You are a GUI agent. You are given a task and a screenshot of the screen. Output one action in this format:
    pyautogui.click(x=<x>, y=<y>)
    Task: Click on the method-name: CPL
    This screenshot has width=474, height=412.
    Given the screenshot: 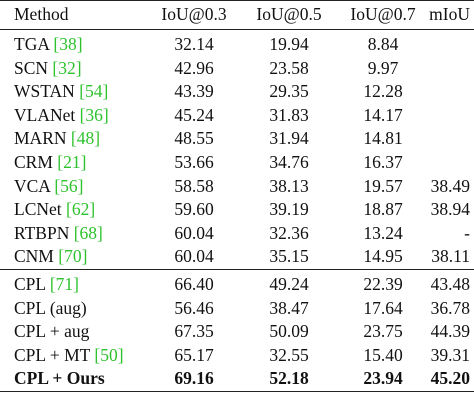 What is the action you would take?
    pyautogui.click(x=30, y=283)
    